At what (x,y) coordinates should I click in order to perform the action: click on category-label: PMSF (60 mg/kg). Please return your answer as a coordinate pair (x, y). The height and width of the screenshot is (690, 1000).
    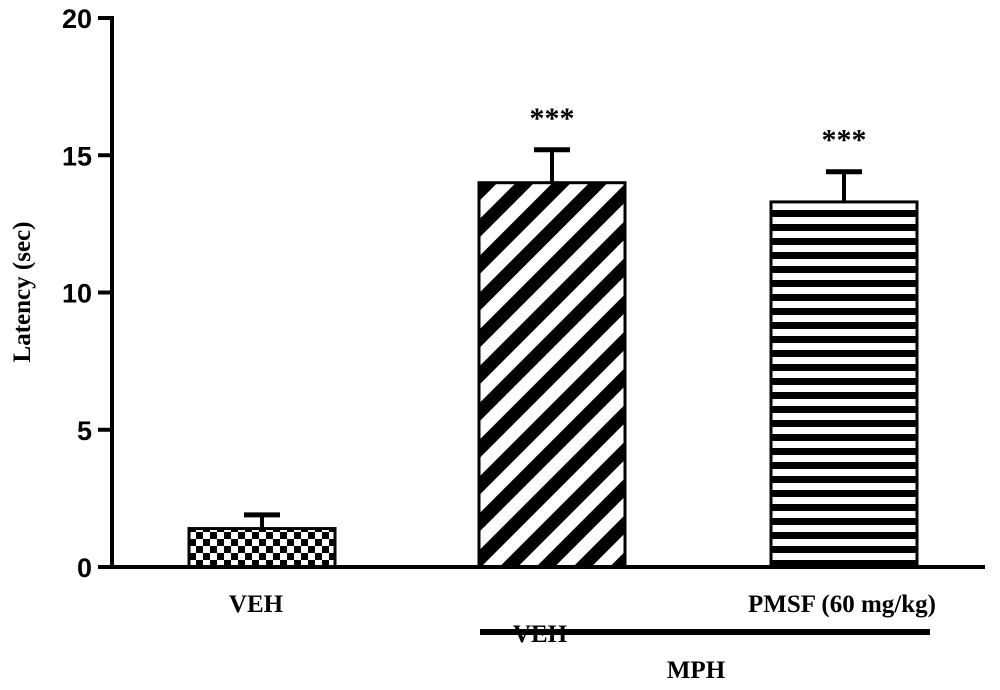
    Looking at the image, I should click on (842, 604).